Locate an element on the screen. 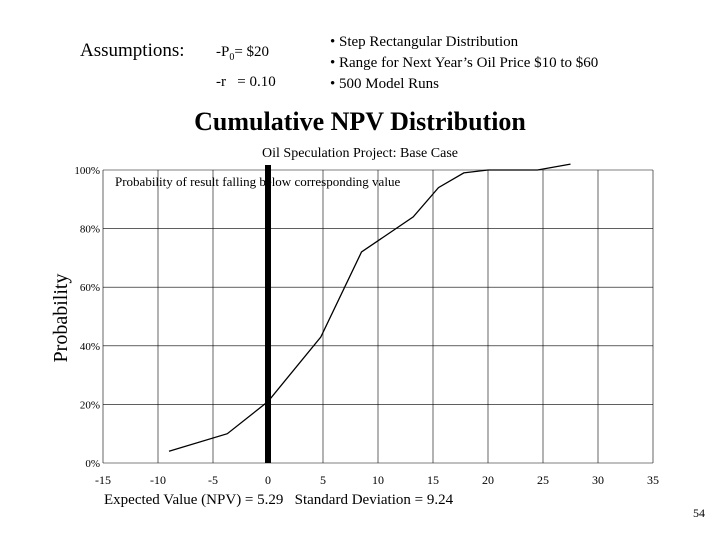 This screenshot has height=540, width=720. r-assumption: -r = 0.10 is located at coordinates (246, 82).